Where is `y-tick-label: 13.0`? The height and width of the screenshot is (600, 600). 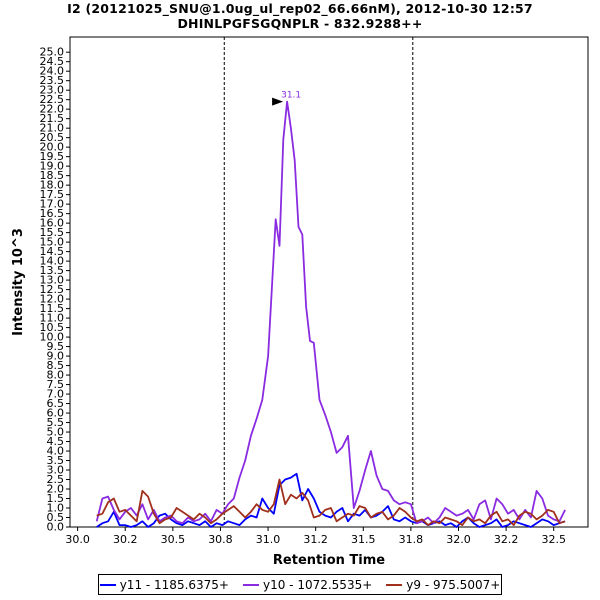 y-tick-label: 13.0 is located at coordinates (52, 280).